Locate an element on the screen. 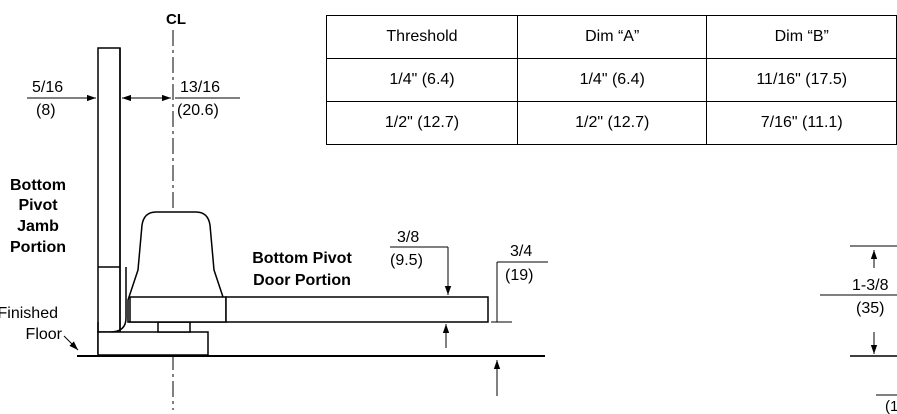 This screenshot has height=414, width=897. floor-label: Finished Floor is located at coordinates (31, 324).